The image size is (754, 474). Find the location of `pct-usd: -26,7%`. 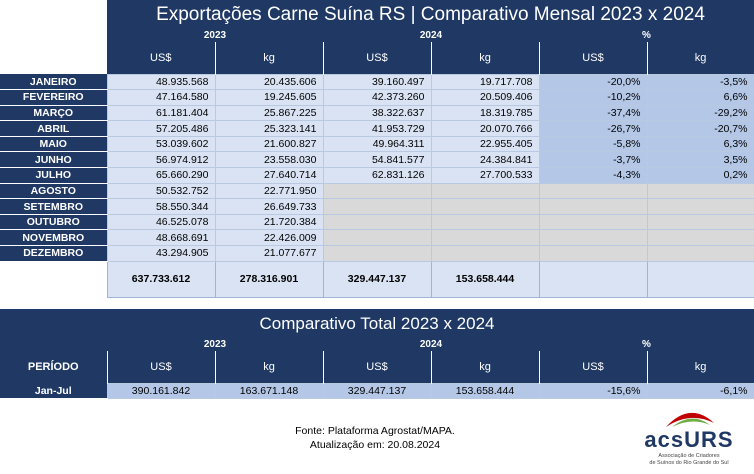

pct-usd: -26,7% is located at coordinates (593, 128).